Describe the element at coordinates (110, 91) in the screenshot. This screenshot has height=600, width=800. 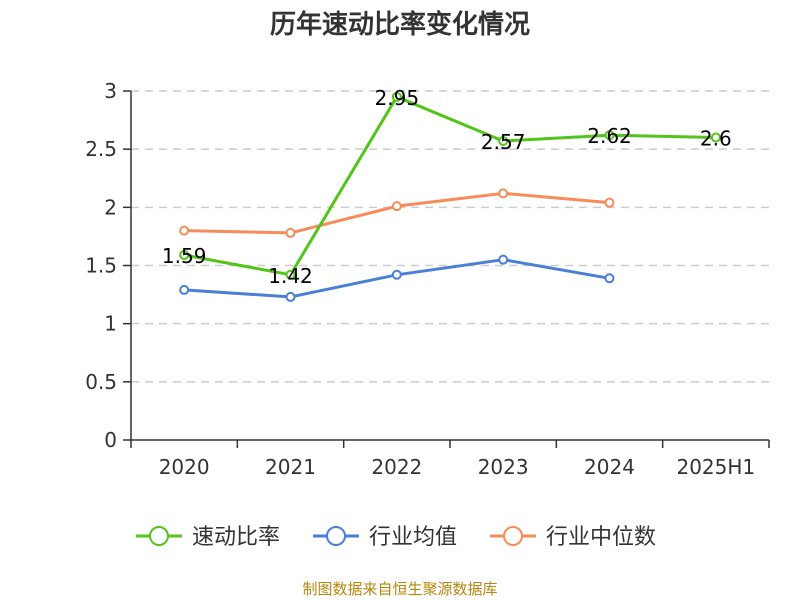
I see `y-tick-label-6: 3` at that location.